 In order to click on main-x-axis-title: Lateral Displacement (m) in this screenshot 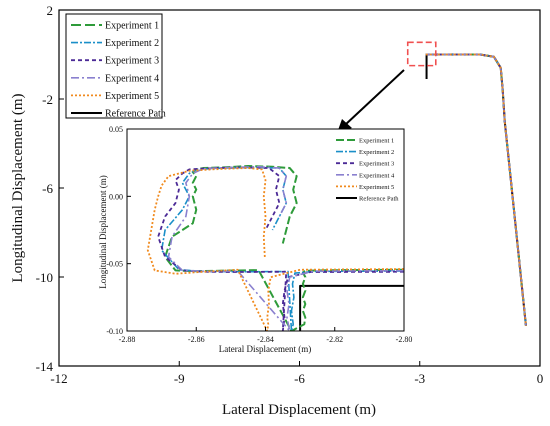, I will do `click(299, 410)`.